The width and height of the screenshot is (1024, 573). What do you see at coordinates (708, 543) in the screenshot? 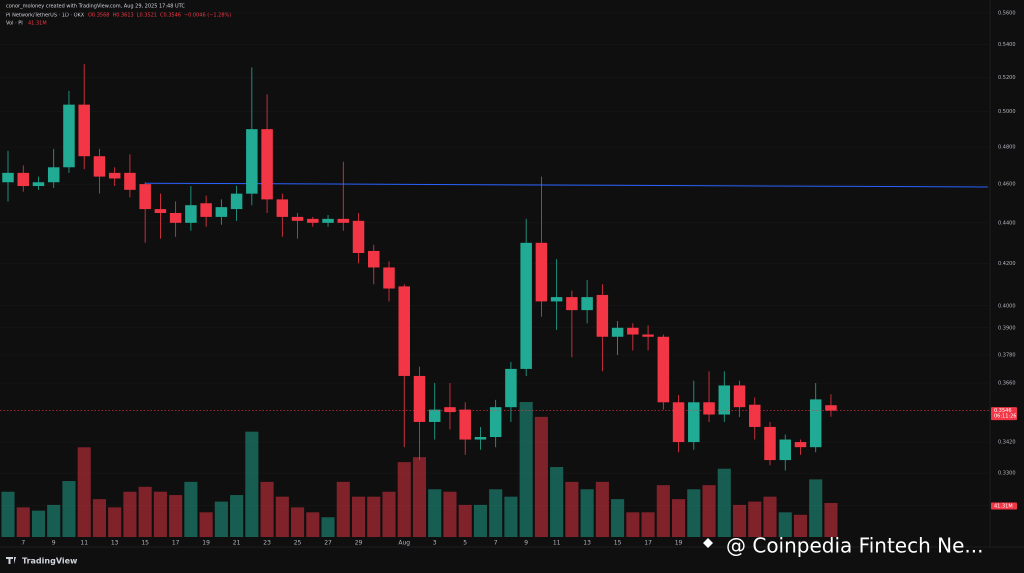
I see `watermark-logo` at bounding box center [708, 543].